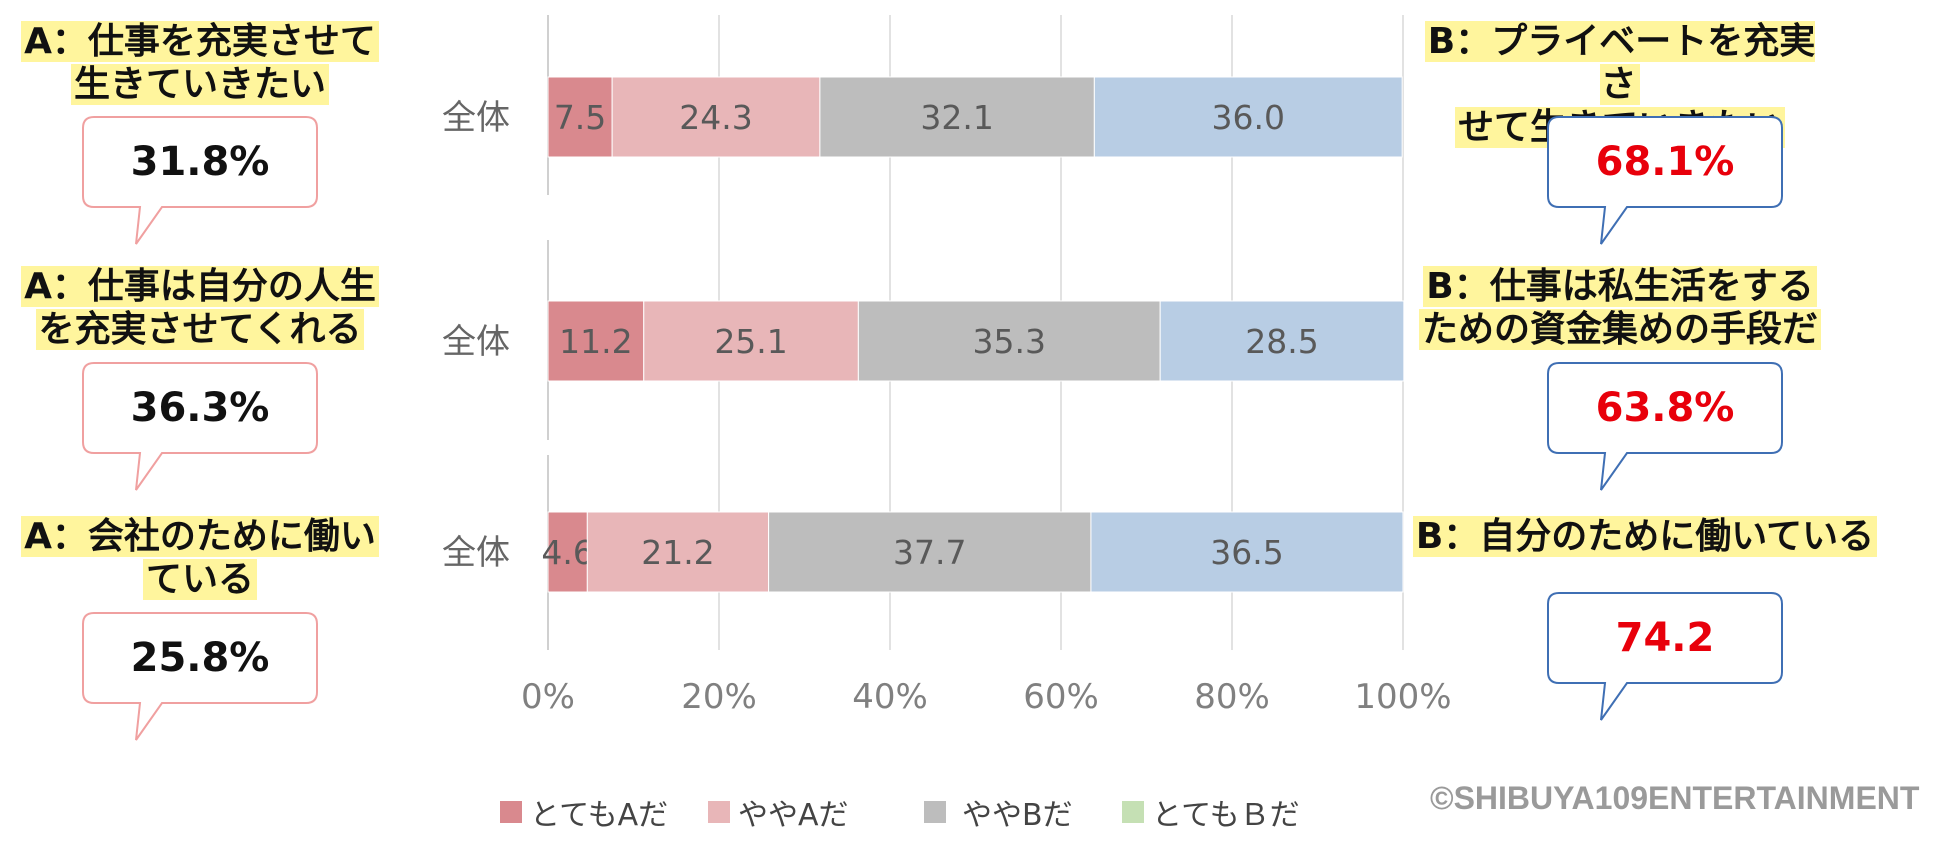  What do you see at coordinates (200, 308) in the screenshot?
I see `left-label-2: A：仕事は自分の人生 を充実させてくれる` at bounding box center [200, 308].